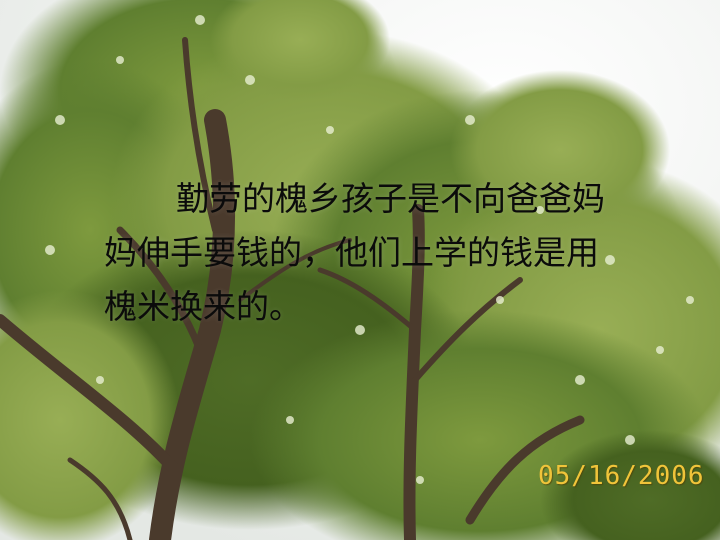 This screenshot has width=720, height=540. Describe the element at coordinates (621, 476) in the screenshot. I see `date-stamp: 05/16/2006` at that location.